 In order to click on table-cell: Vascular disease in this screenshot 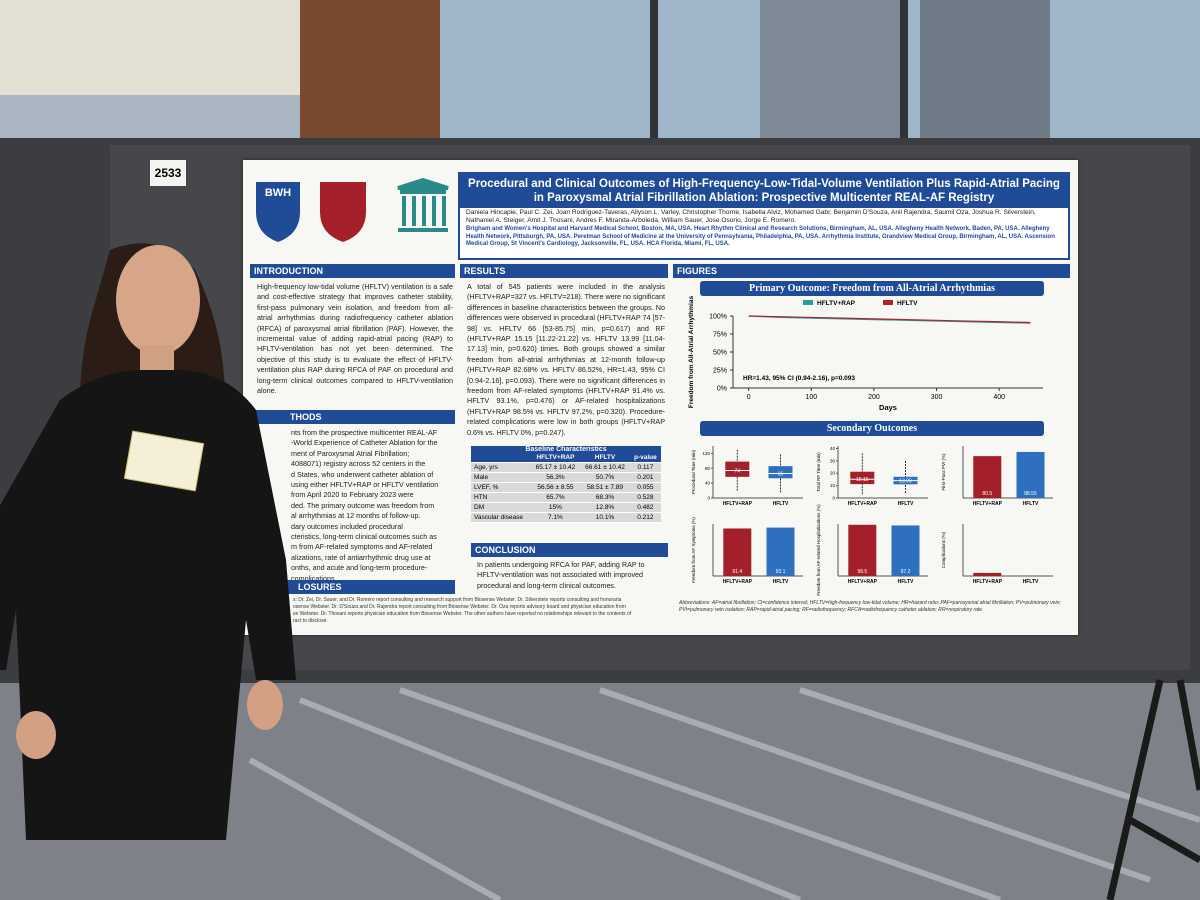, I will do `click(501, 517)`.